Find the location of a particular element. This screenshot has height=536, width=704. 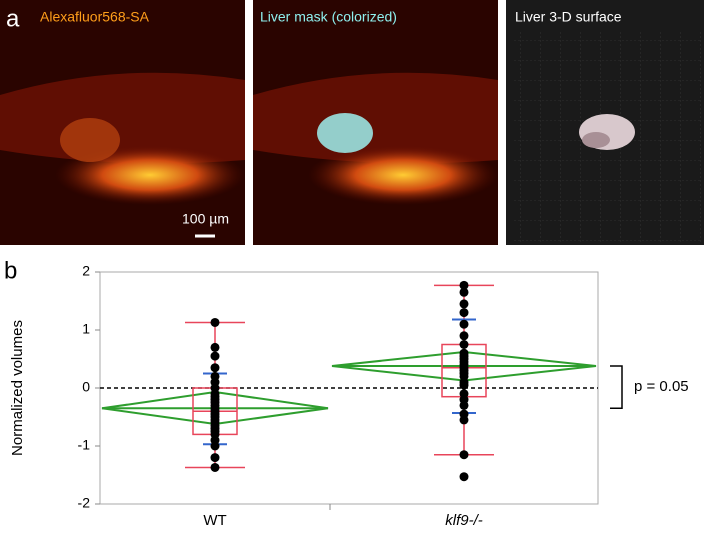

y-tick-label: -2 is located at coordinates (84, 503).